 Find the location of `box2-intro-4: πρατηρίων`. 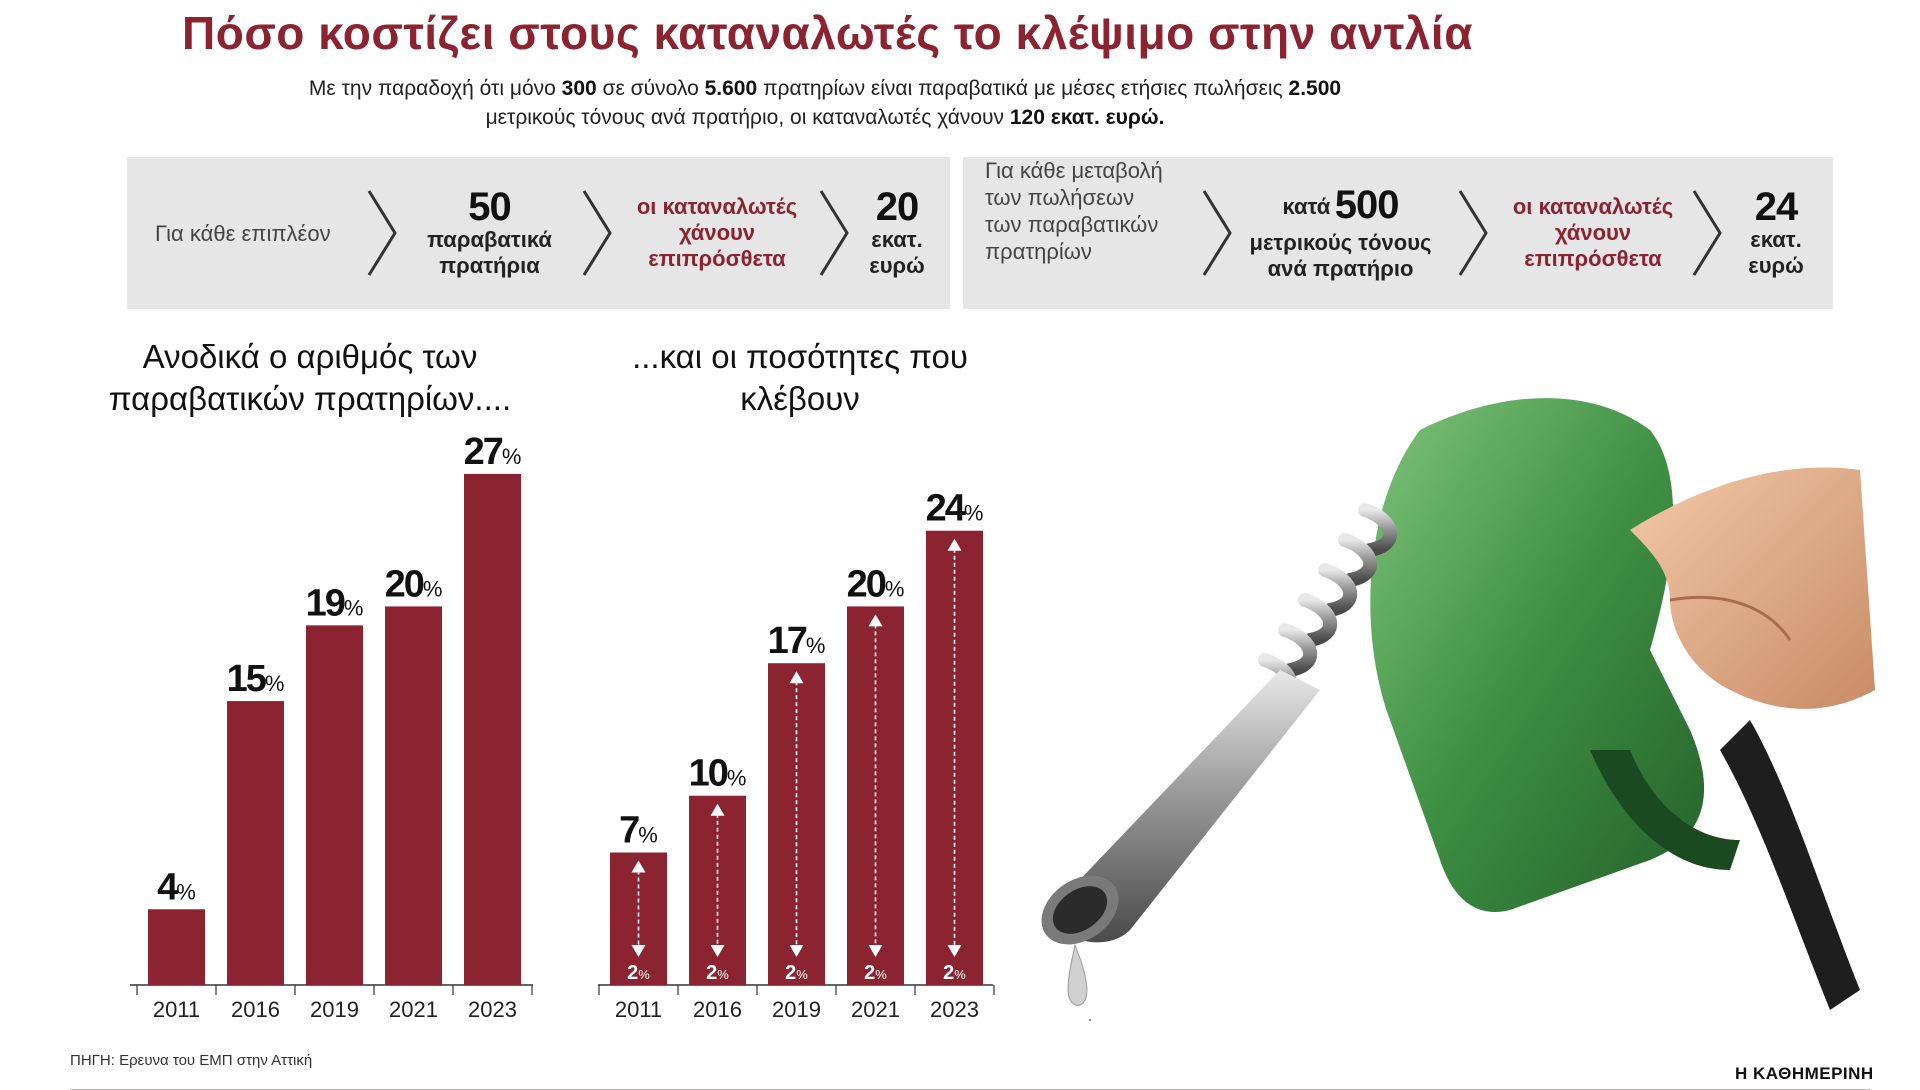

box2-intro-4: πρατηρίων is located at coordinates (1038, 251).